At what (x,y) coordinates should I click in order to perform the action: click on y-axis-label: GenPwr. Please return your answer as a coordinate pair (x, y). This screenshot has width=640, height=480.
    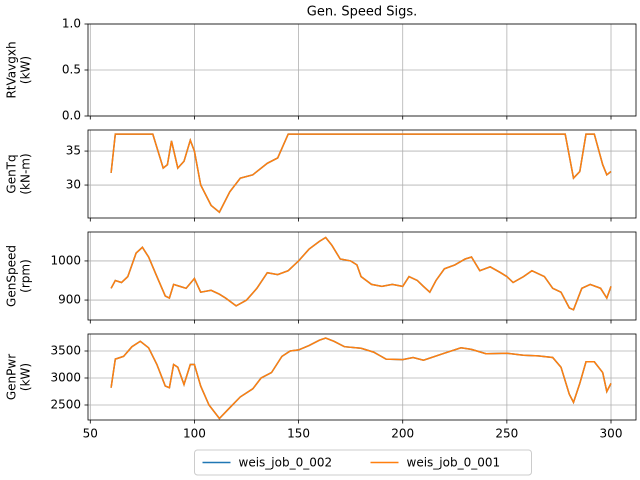
    Looking at the image, I should click on (12, 377).